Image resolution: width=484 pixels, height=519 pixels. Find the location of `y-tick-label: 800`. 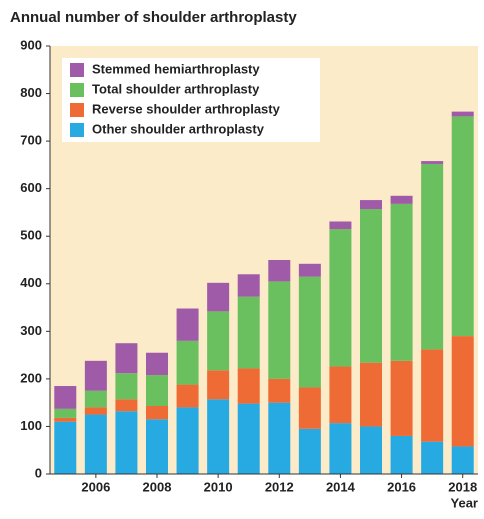

y-tick-label: 800 is located at coordinates (31, 92).